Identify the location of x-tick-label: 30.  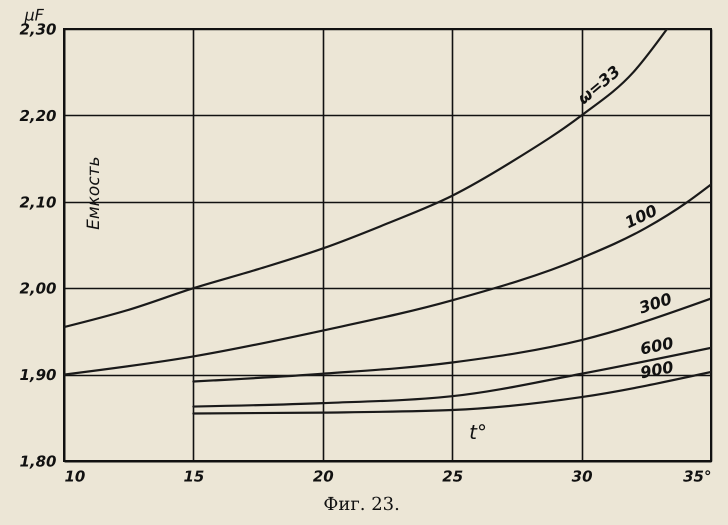
(582, 477).